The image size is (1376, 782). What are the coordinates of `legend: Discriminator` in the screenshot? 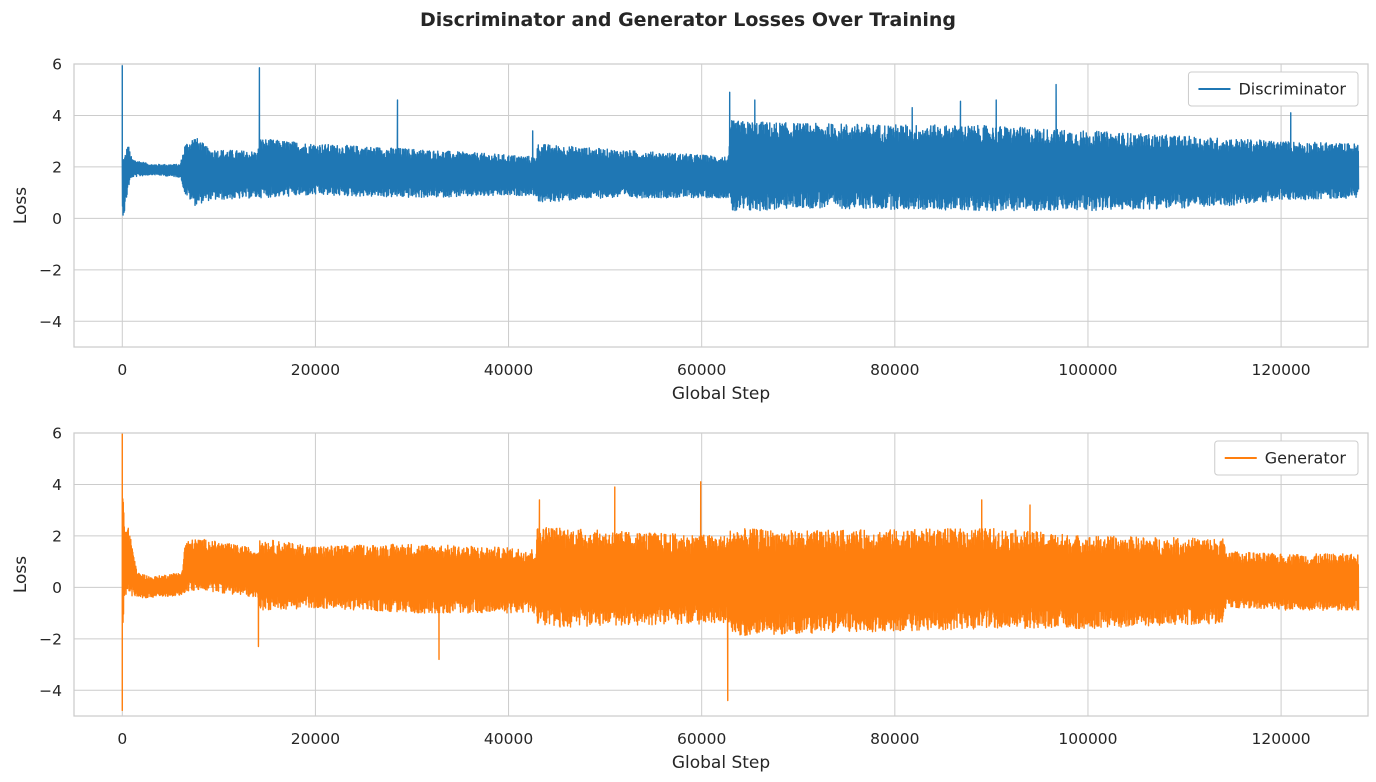 It's located at (1273, 89).